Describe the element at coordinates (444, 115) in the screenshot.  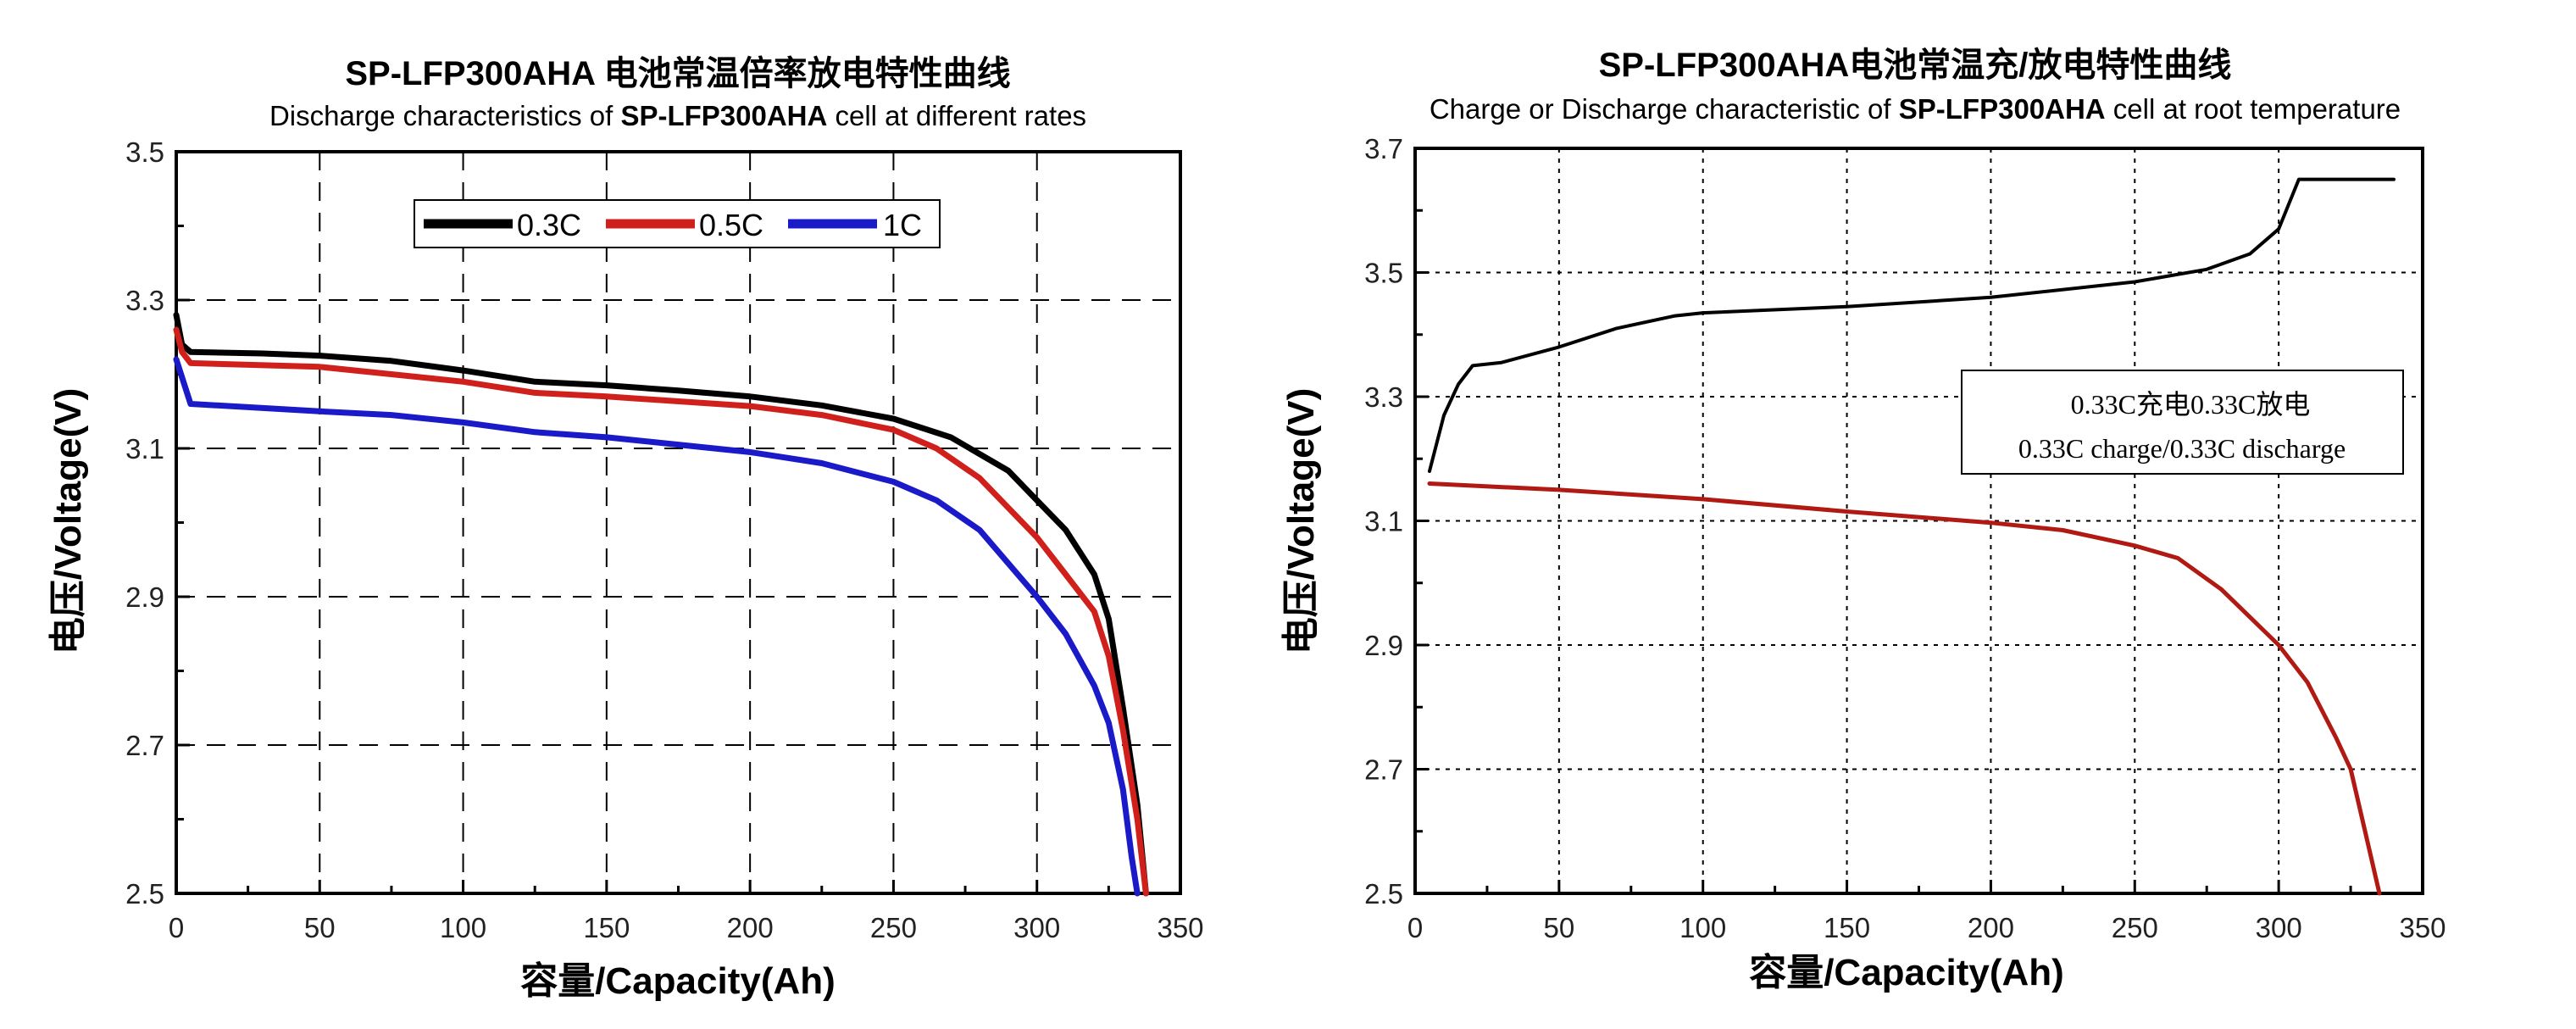
I see `subtitle-part: Discharge characteristics of` at that location.